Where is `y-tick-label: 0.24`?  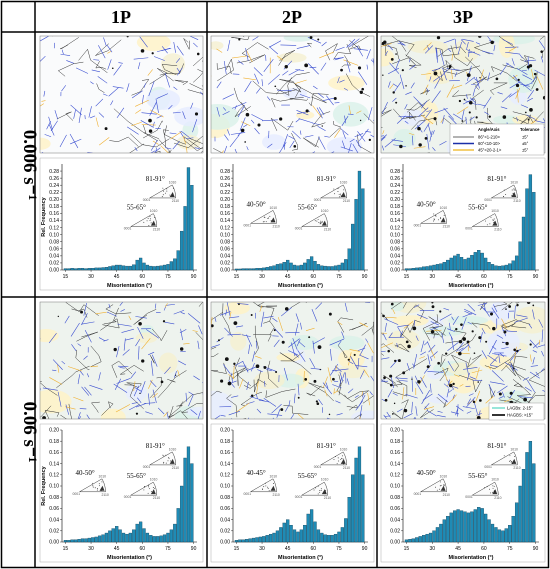 y-tick-label: 0.24 is located at coordinates (225, 186).